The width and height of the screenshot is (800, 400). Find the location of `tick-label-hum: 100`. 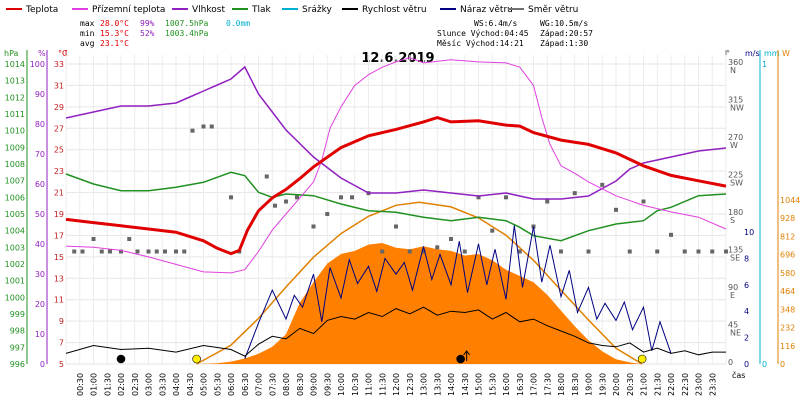

tick-label-hum: 100 is located at coordinates (37, 64).